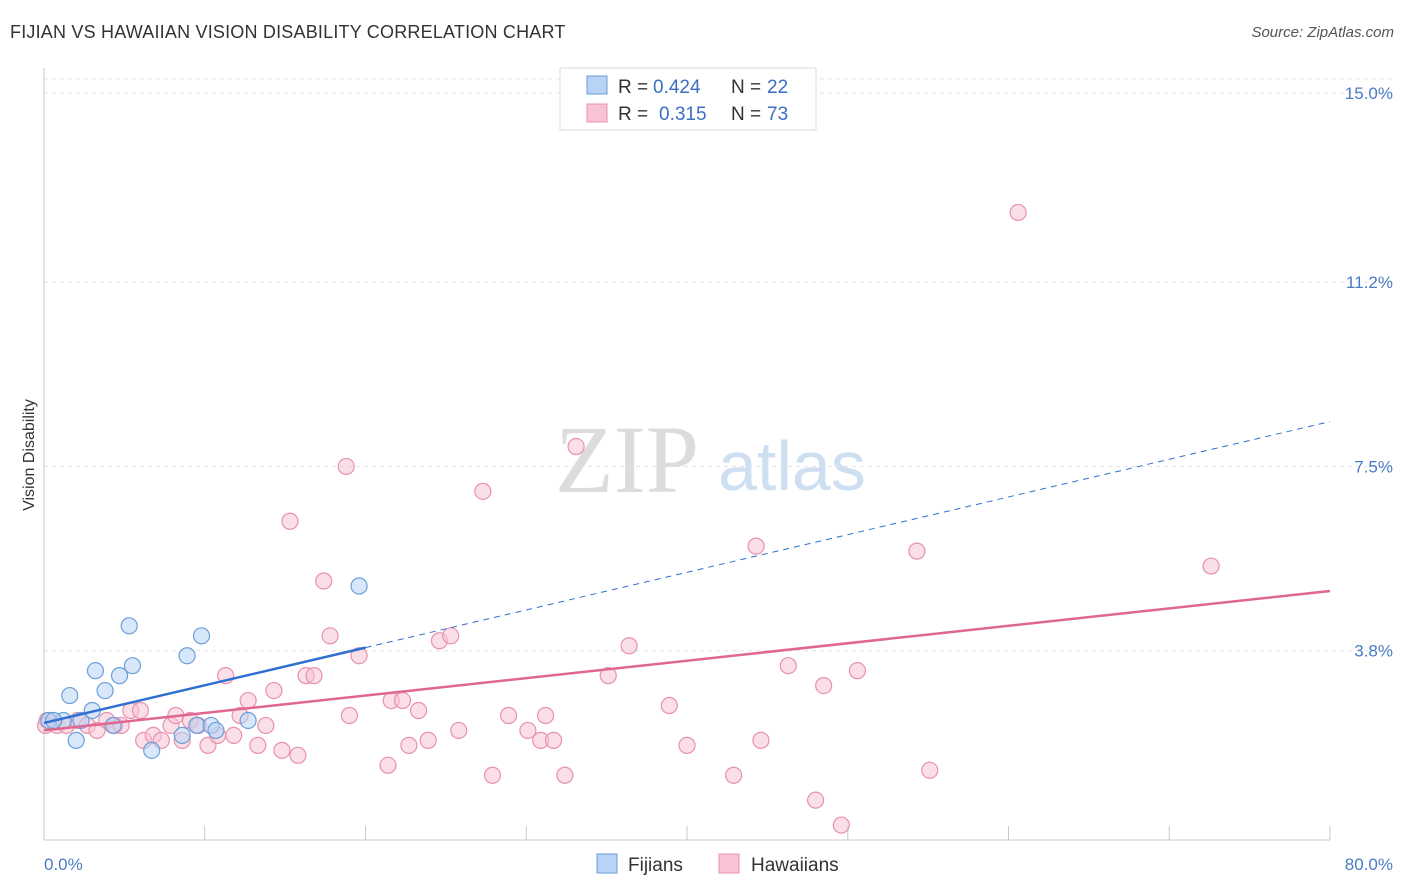 Image resolution: width=1406 pixels, height=892 pixels. What do you see at coordinates (683, 114) in the screenshot?
I see `legend-hawaiians-r-value: 0.315` at bounding box center [683, 114].